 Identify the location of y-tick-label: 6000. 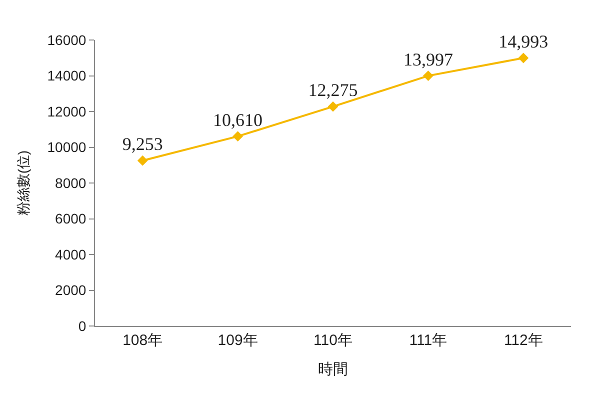
(70, 218).